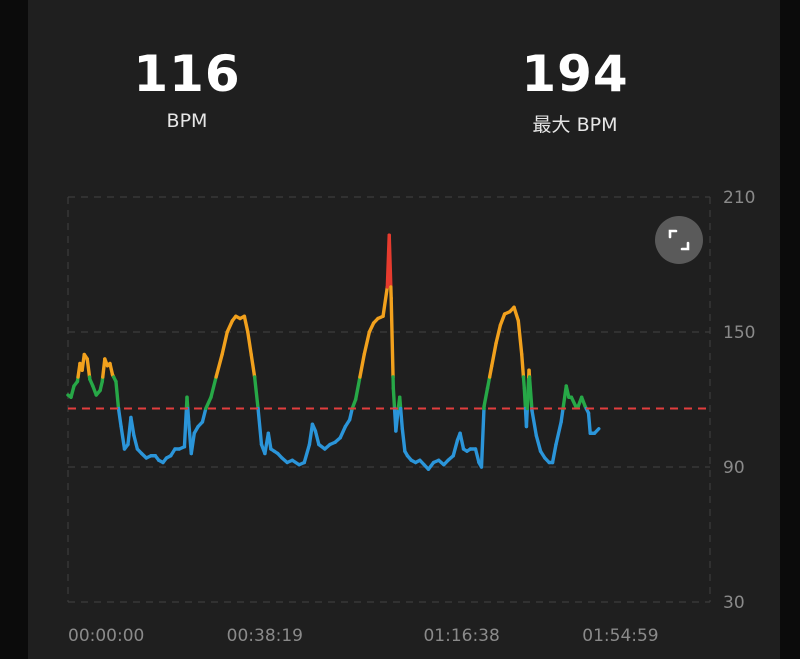 The height and width of the screenshot is (659, 800). What do you see at coordinates (575, 74) in the screenshot?
I see `max-bpm-value: 194` at bounding box center [575, 74].